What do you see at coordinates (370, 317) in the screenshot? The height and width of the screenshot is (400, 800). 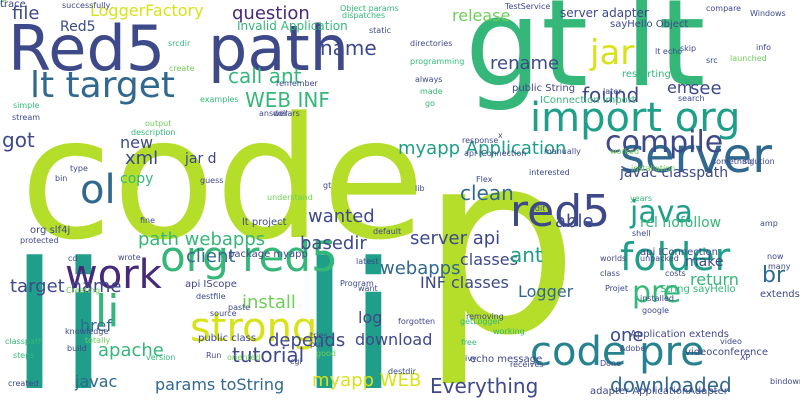 I see `cloud-word: log` at bounding box center [370, 317].